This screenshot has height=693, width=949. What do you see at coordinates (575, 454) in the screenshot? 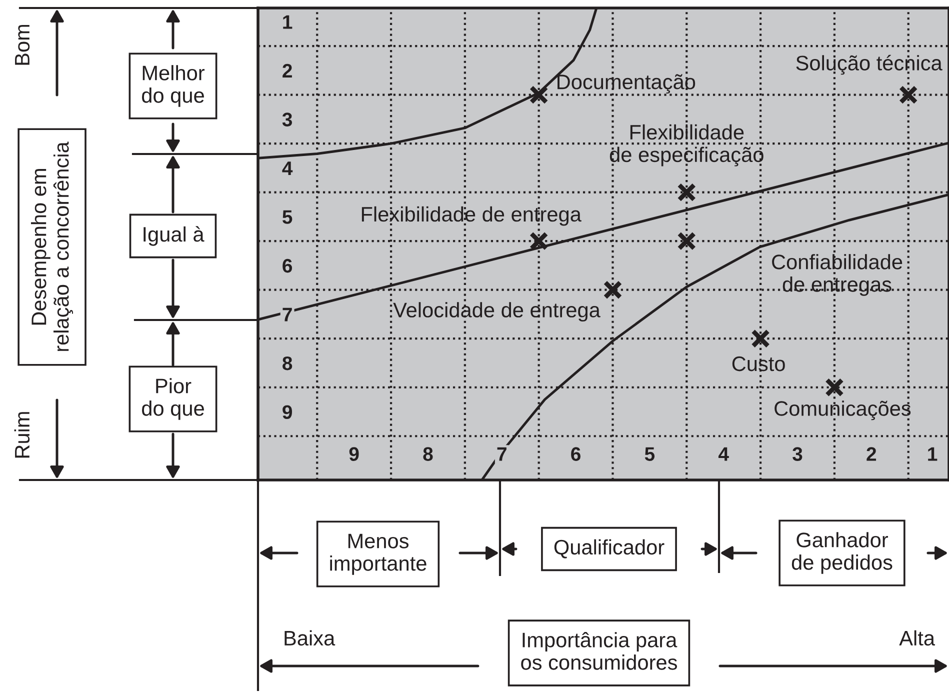
I see `x-tick-label: 6` at bounding box center [575, 454].